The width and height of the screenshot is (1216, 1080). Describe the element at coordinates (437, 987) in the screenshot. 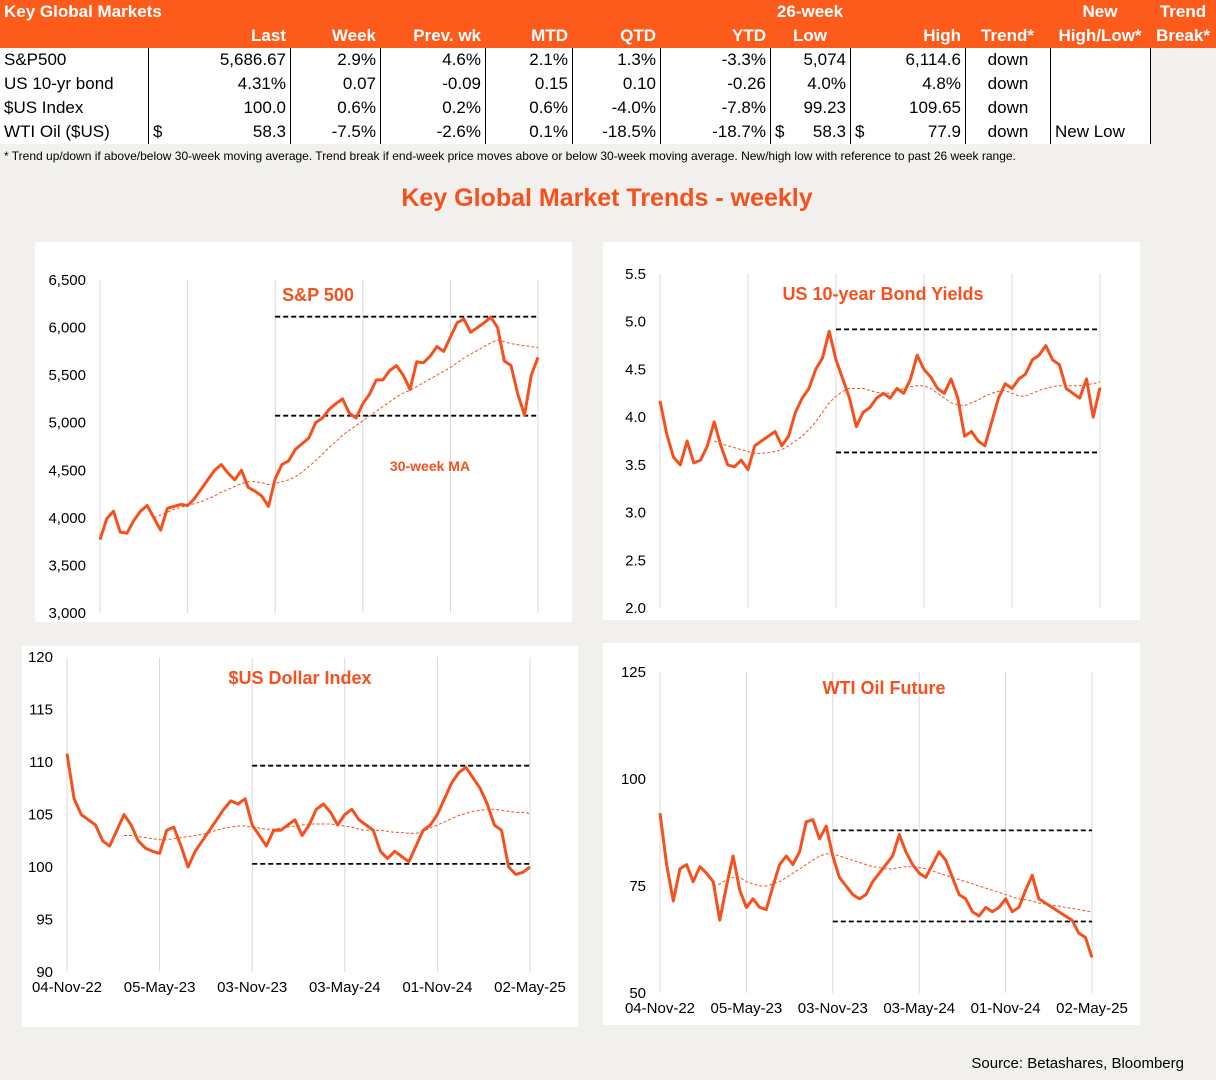

I see `x-tick-label: 01-Nov-24` at that location.